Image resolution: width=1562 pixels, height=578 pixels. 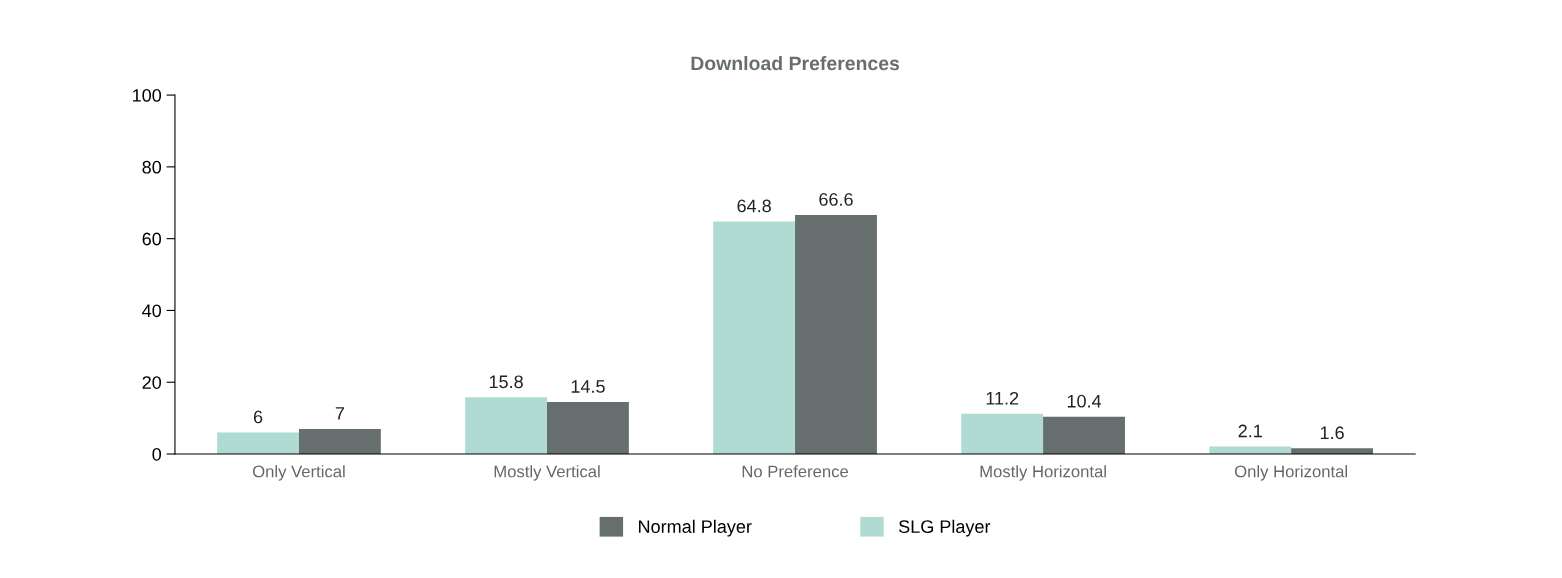 What do you see at coordinates (298, 473) in the screenshot?
I see `x-tick-label: Only Vertical` at bounding box center [298, 473].